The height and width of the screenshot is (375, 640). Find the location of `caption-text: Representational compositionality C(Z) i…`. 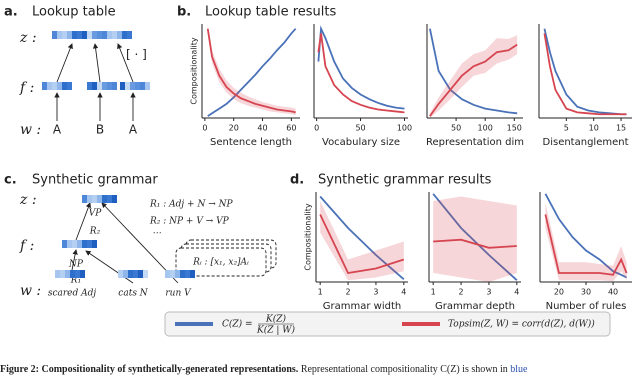

caption-text: Representational compositionality C(Z) i… is located at coordinates (404, 369).